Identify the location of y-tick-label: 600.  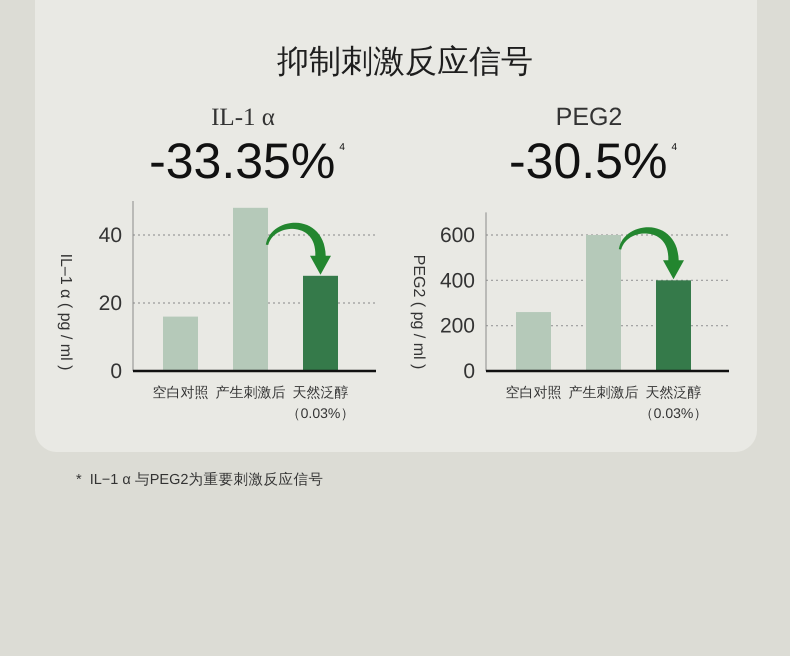
(457, 235).